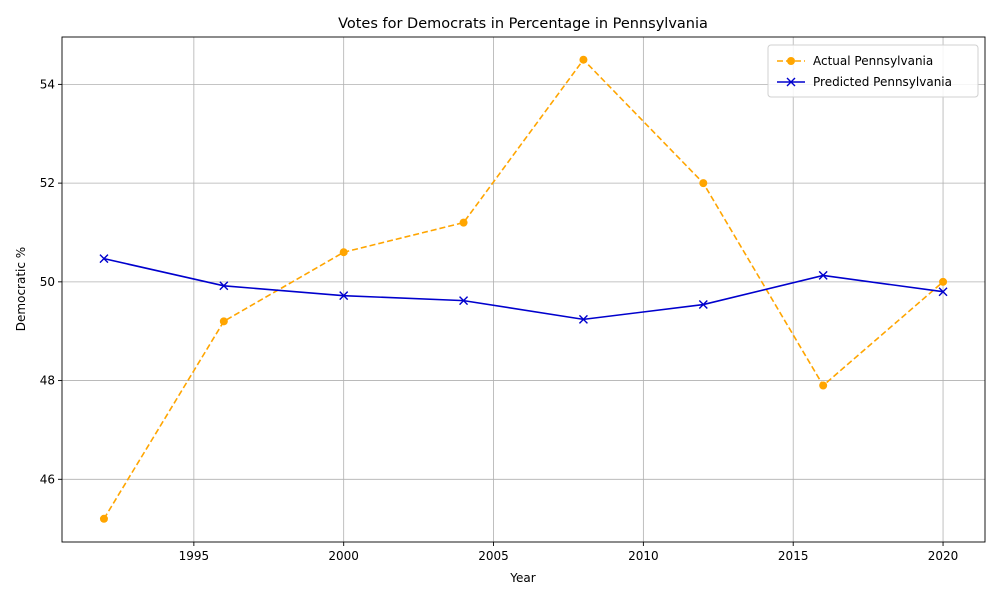  I want to click on legend-box, so click(873, 71).